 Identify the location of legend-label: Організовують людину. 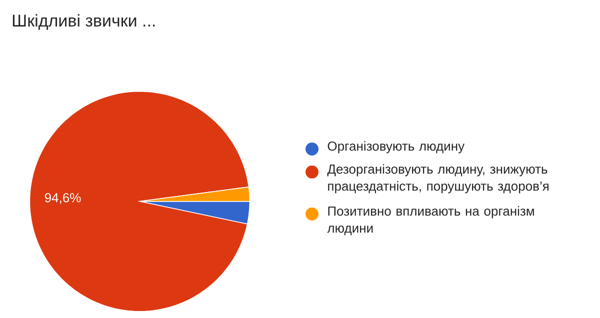
(396, 147).